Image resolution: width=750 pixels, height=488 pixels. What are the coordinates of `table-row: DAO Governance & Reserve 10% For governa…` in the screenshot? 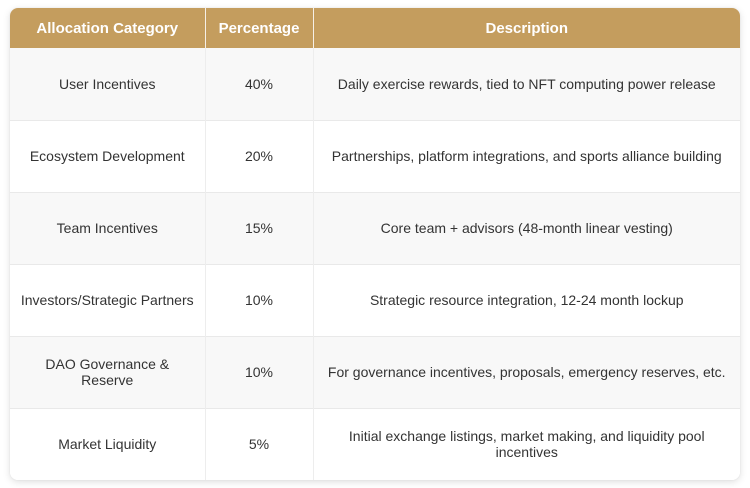 It's located at (375, 371).